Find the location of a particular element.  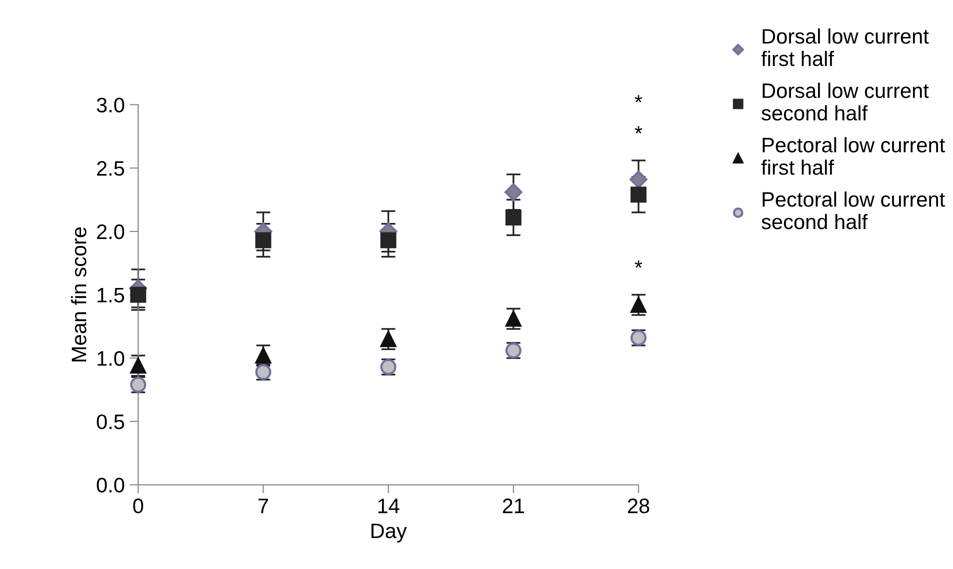

y-tick-label: 0.5 is located at coordinates (110, 422).